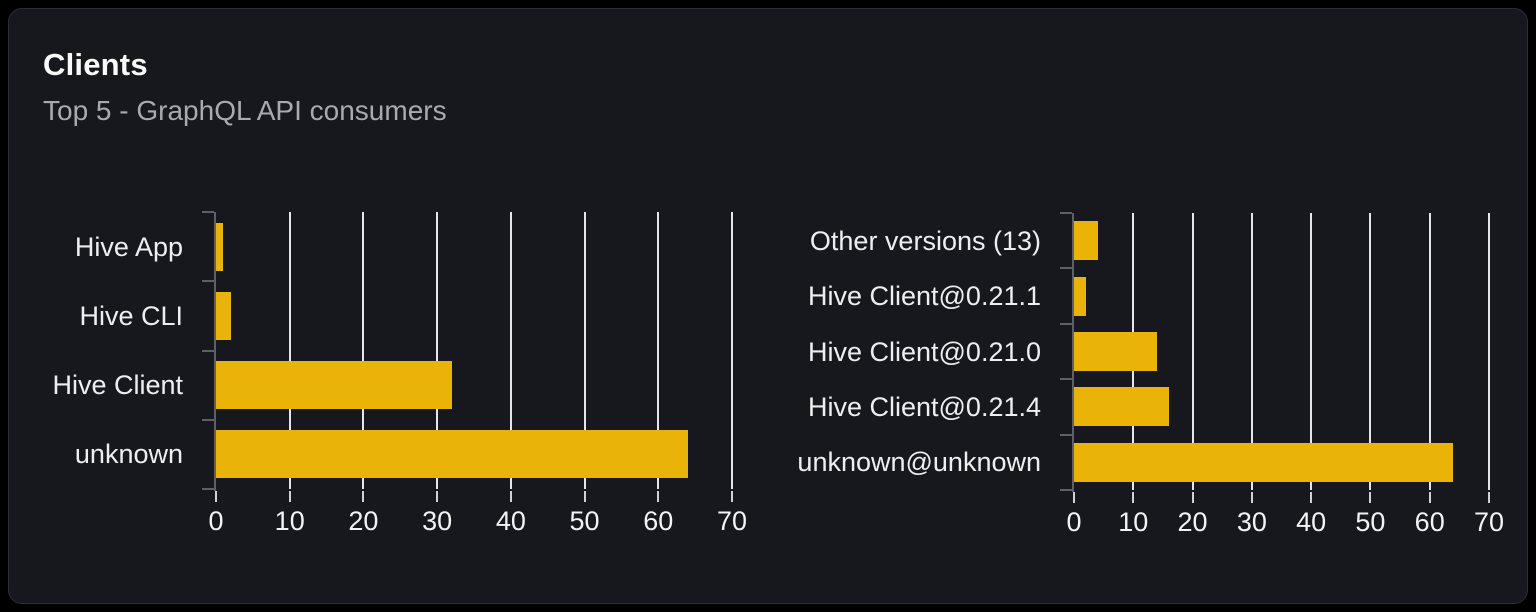 Image resolution: width=1536 pixels, height=612 pixels. Describe the element at coordinates (924, 407) in the screenshot. I see `category-label: Hive Client@0.21.4` at that location.